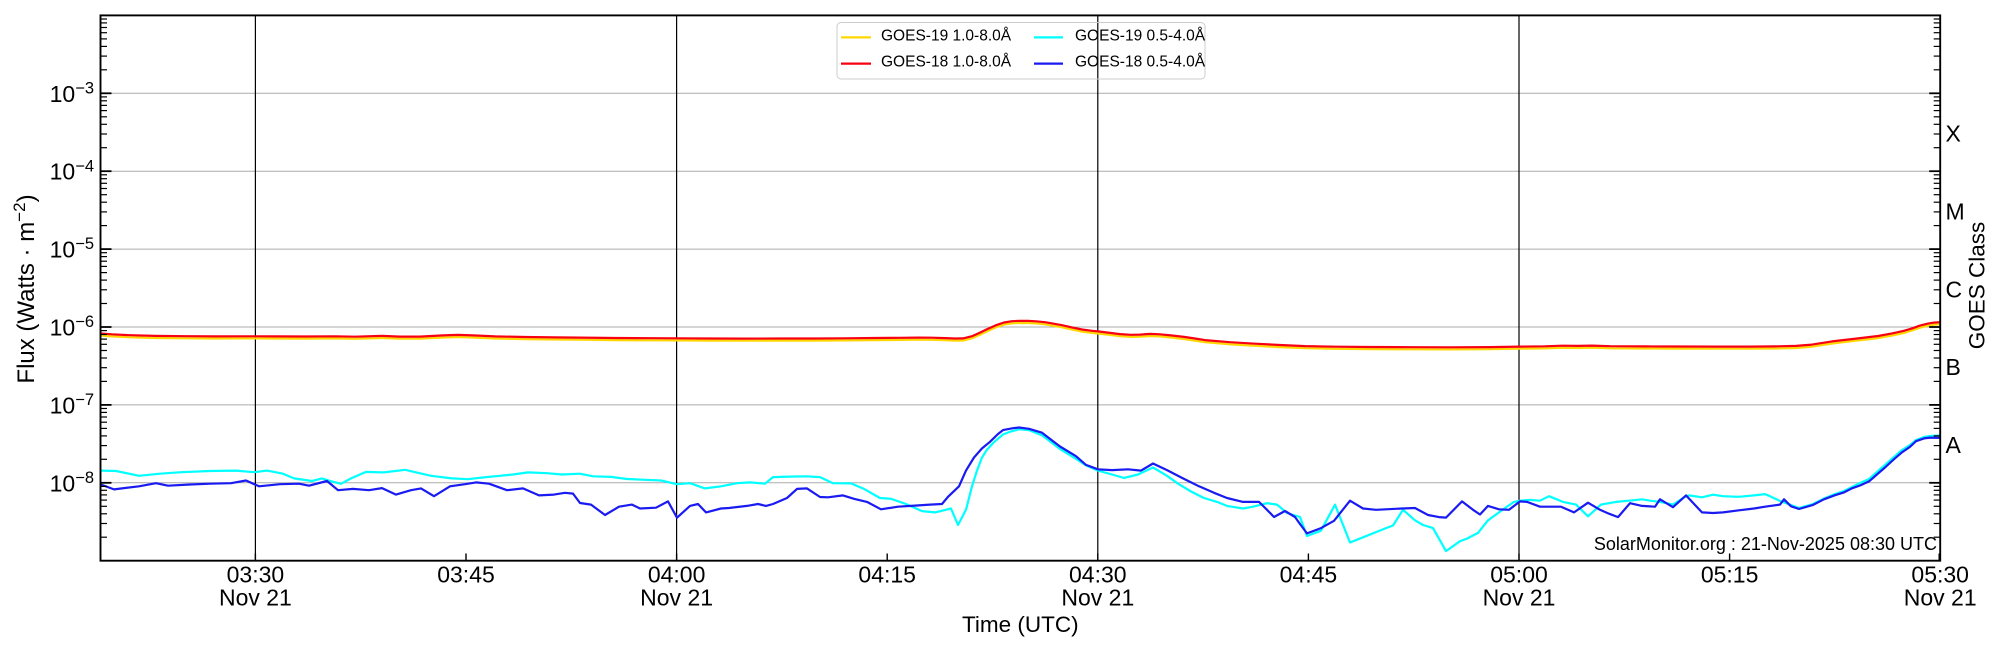 Image resolution: width=2000 pixels, height=650 pixels. Describe the element at coordinates (677, 575) in the screenshot. I see `svg-text: 04:00` at that location.